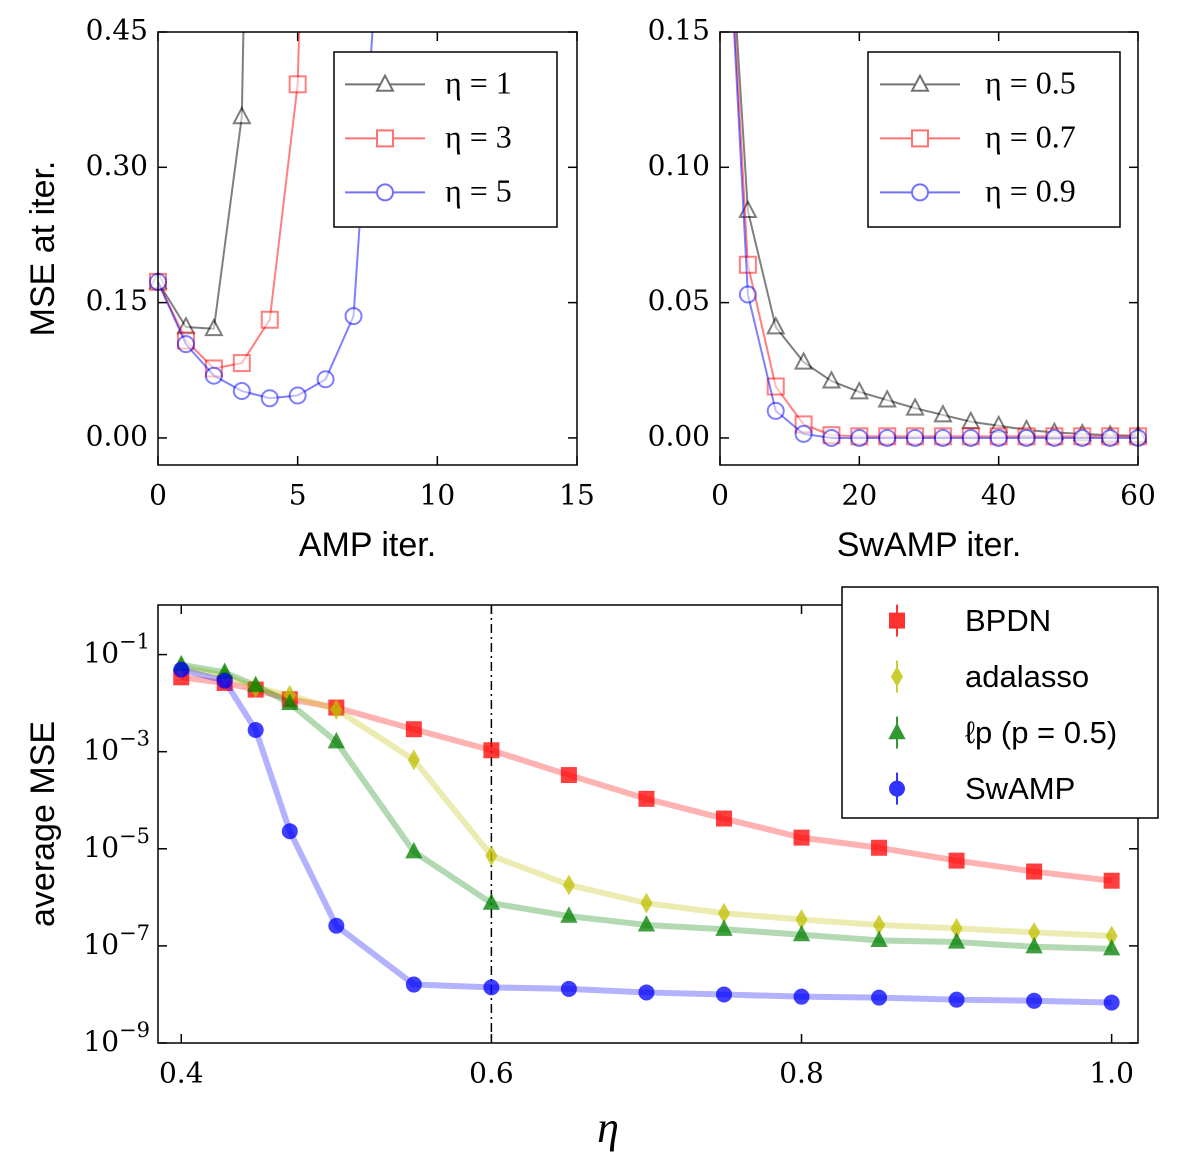 The width and height of the screenshot is (1192, 1176). Describe the element at coordinates (43, 824) in the screenshot. I see `y-axis-label: average MSE` at that location.